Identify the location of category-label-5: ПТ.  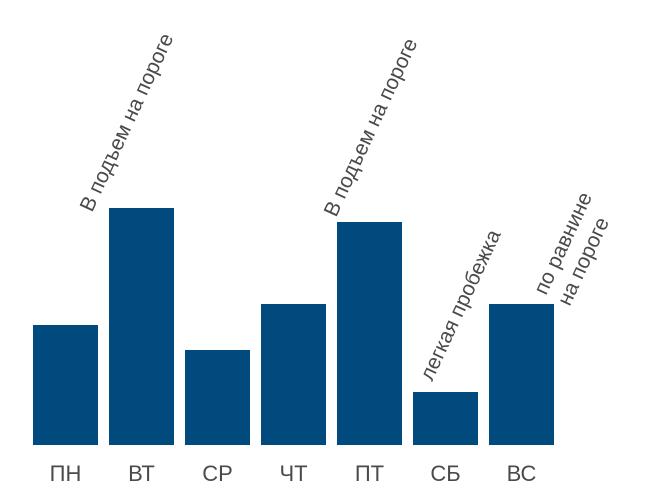
(369, 473).